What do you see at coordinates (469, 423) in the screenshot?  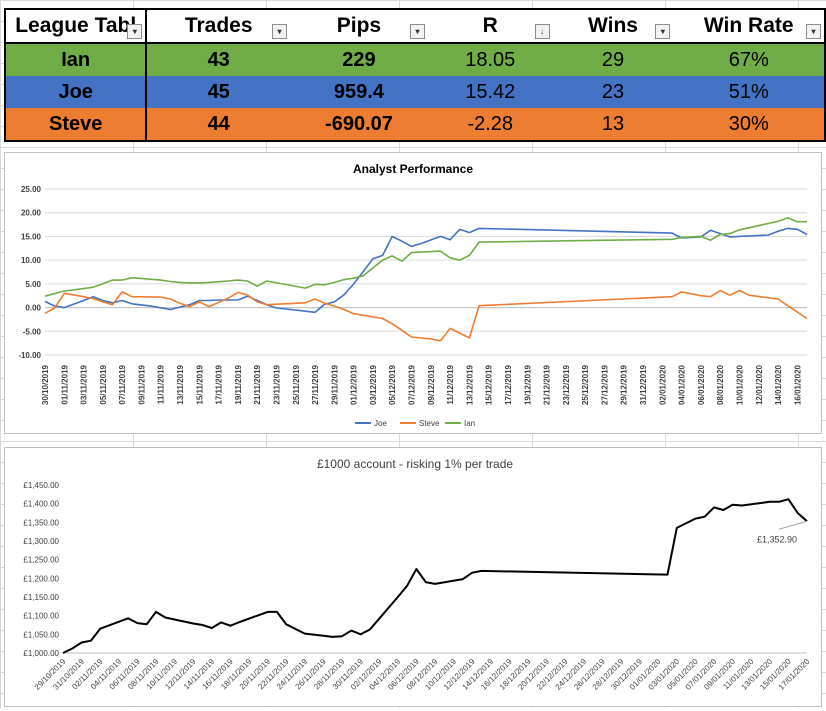 I see `legend-label: Ian` at bounding box center [469, 423].